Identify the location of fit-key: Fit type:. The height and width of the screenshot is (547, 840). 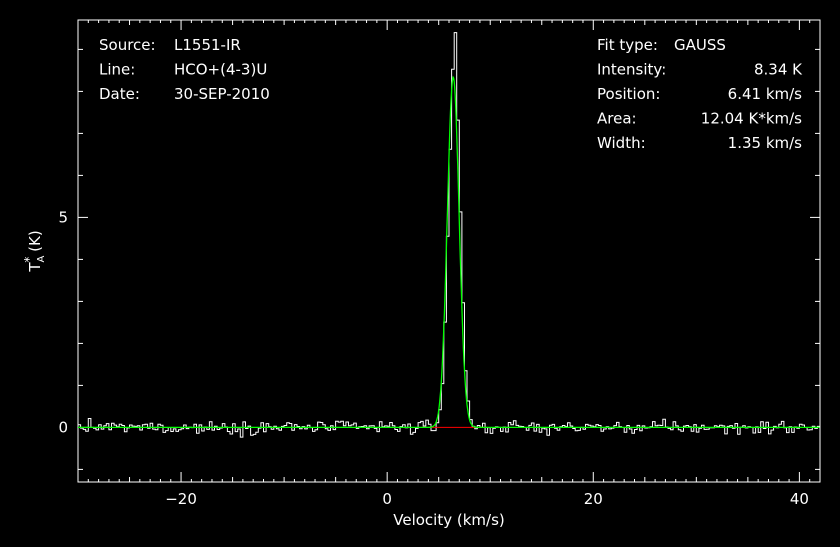
(627, 45).